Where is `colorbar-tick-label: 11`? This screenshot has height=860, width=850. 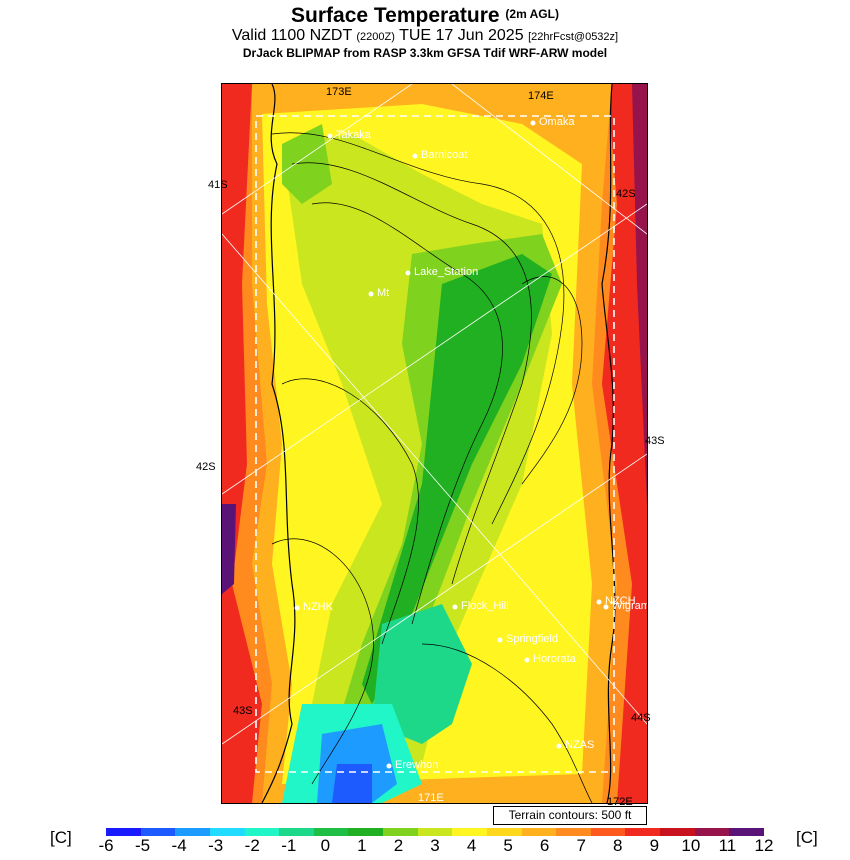
colorbar-tick-label: 11 is located at coordinates (727, 845).